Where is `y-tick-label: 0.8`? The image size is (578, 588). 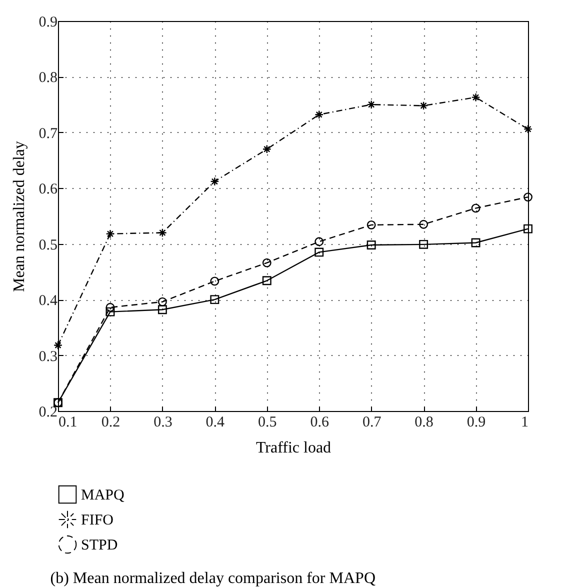 y-tick-label: 0.8 is located at coordinates (48, 78).